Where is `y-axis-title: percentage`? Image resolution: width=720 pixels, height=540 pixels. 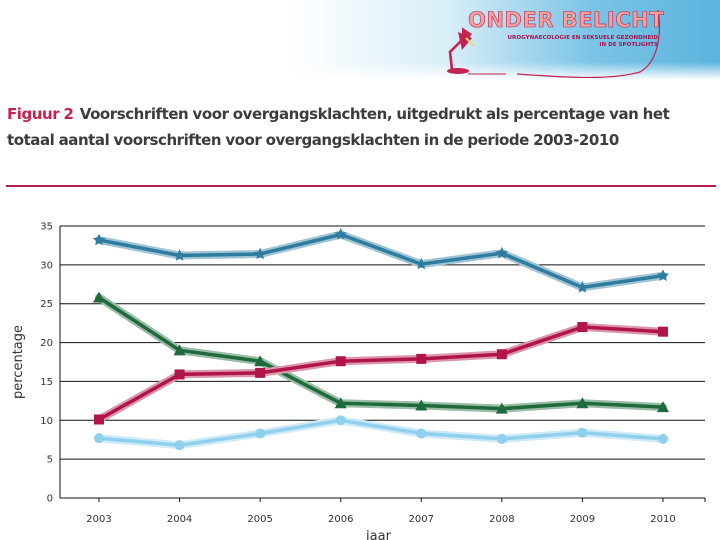 y-axis-title: percentage is located at coordinates (18, 362).